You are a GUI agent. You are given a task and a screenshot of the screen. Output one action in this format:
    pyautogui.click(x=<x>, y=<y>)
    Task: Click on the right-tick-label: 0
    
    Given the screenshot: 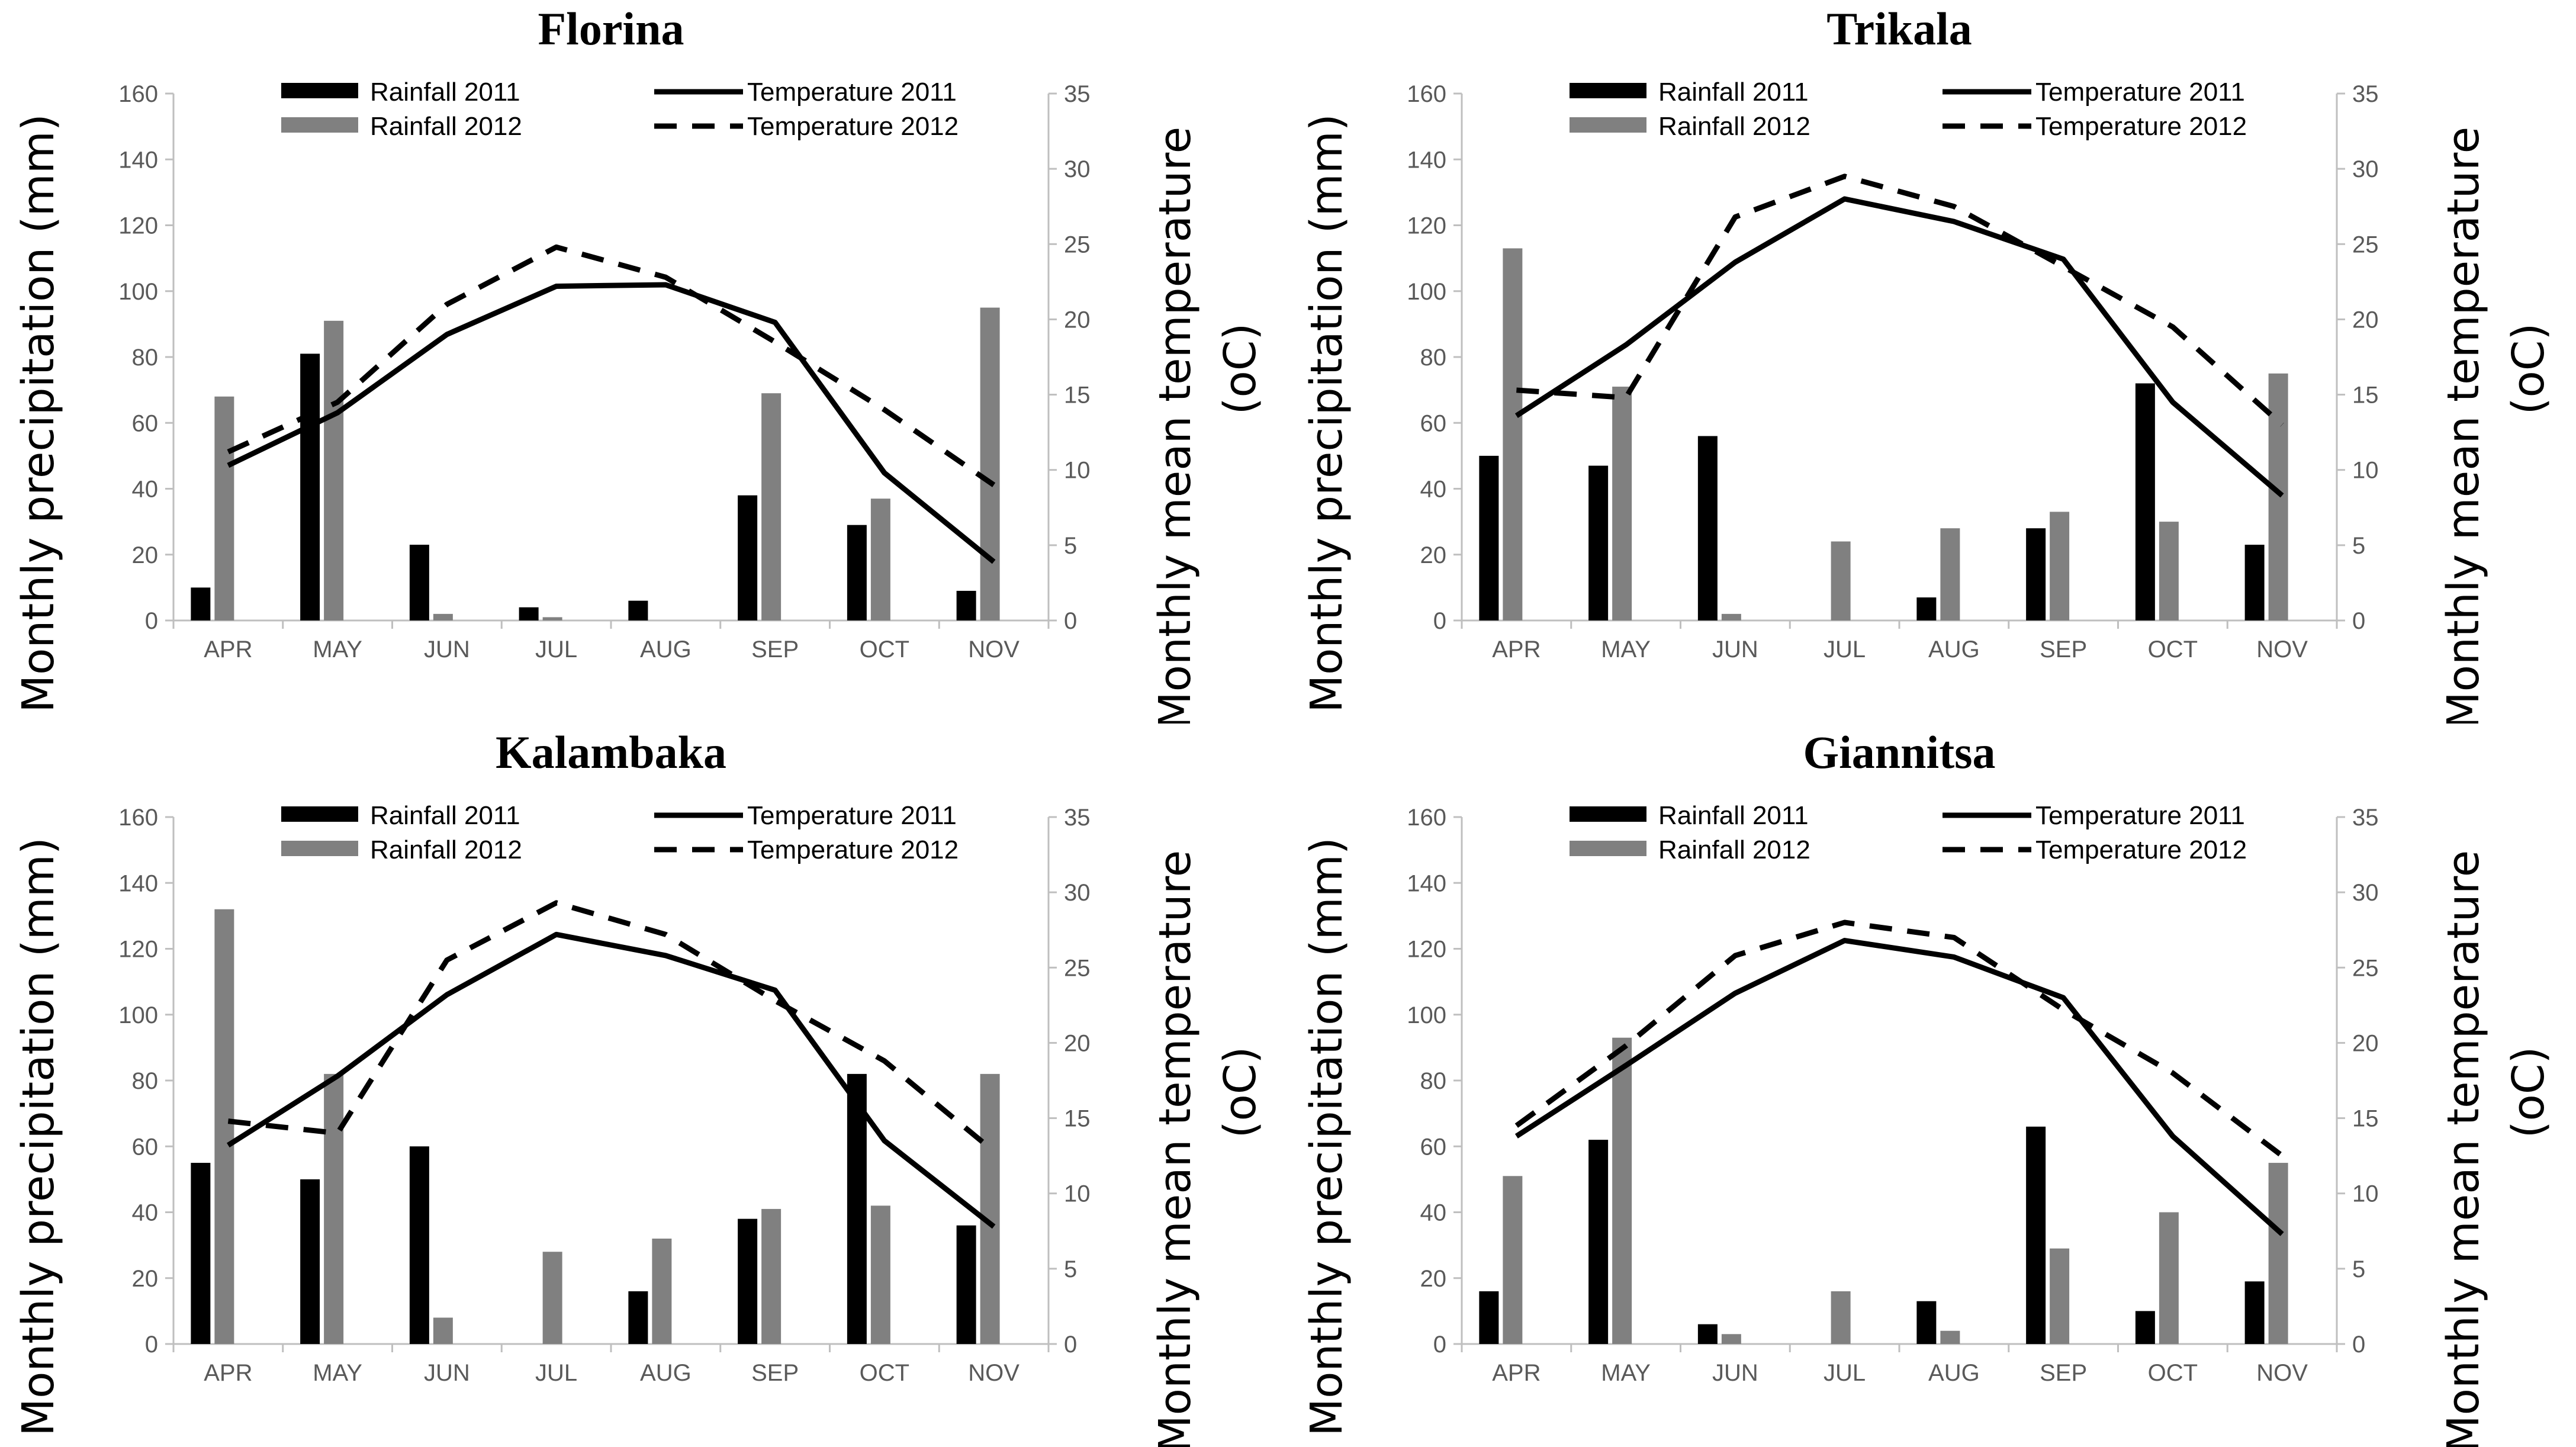 What is the action you would take?
    pyautogui.click(x=1070, y=621)
    